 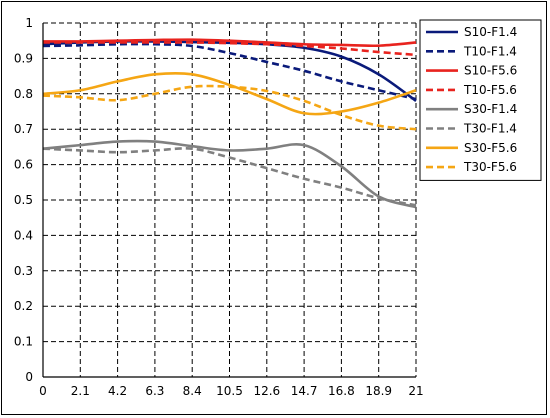 What do you see at coordinates (192, 391) in the screenshot?
I see `x-tick-label: 8.4` at bounding box center [192, 391].